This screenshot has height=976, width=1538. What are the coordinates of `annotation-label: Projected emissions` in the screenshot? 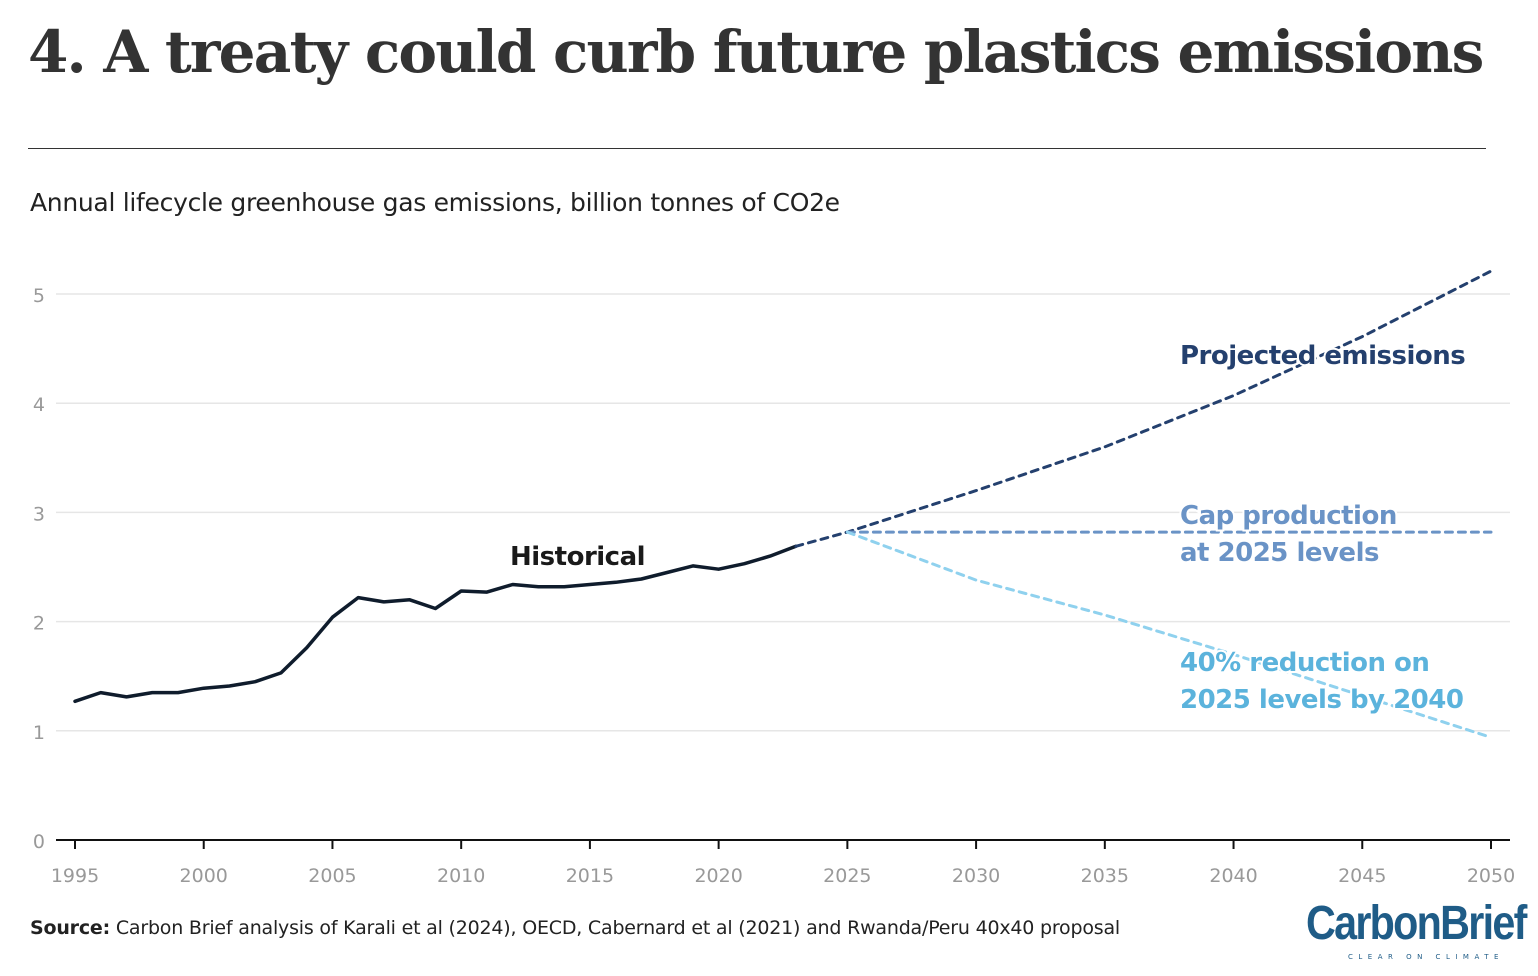 It's located at (1322, 356).